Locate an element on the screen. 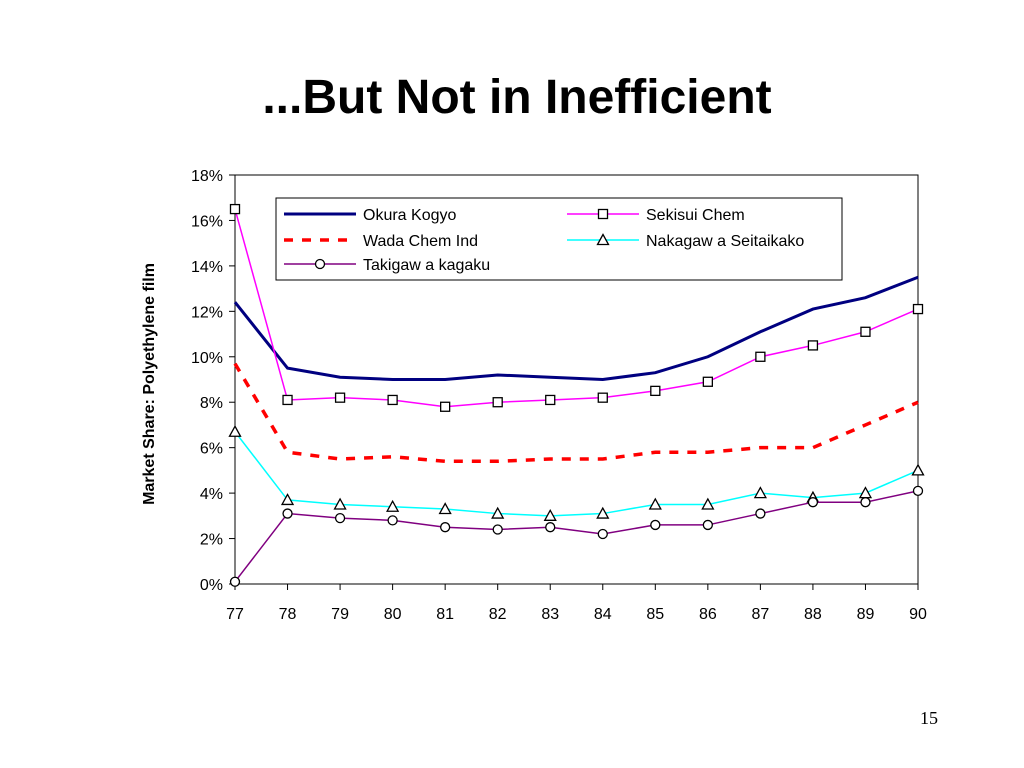 This screenshot has height=768, width=1024. y-tick-label: 8% is located at coordinates (211, 403).